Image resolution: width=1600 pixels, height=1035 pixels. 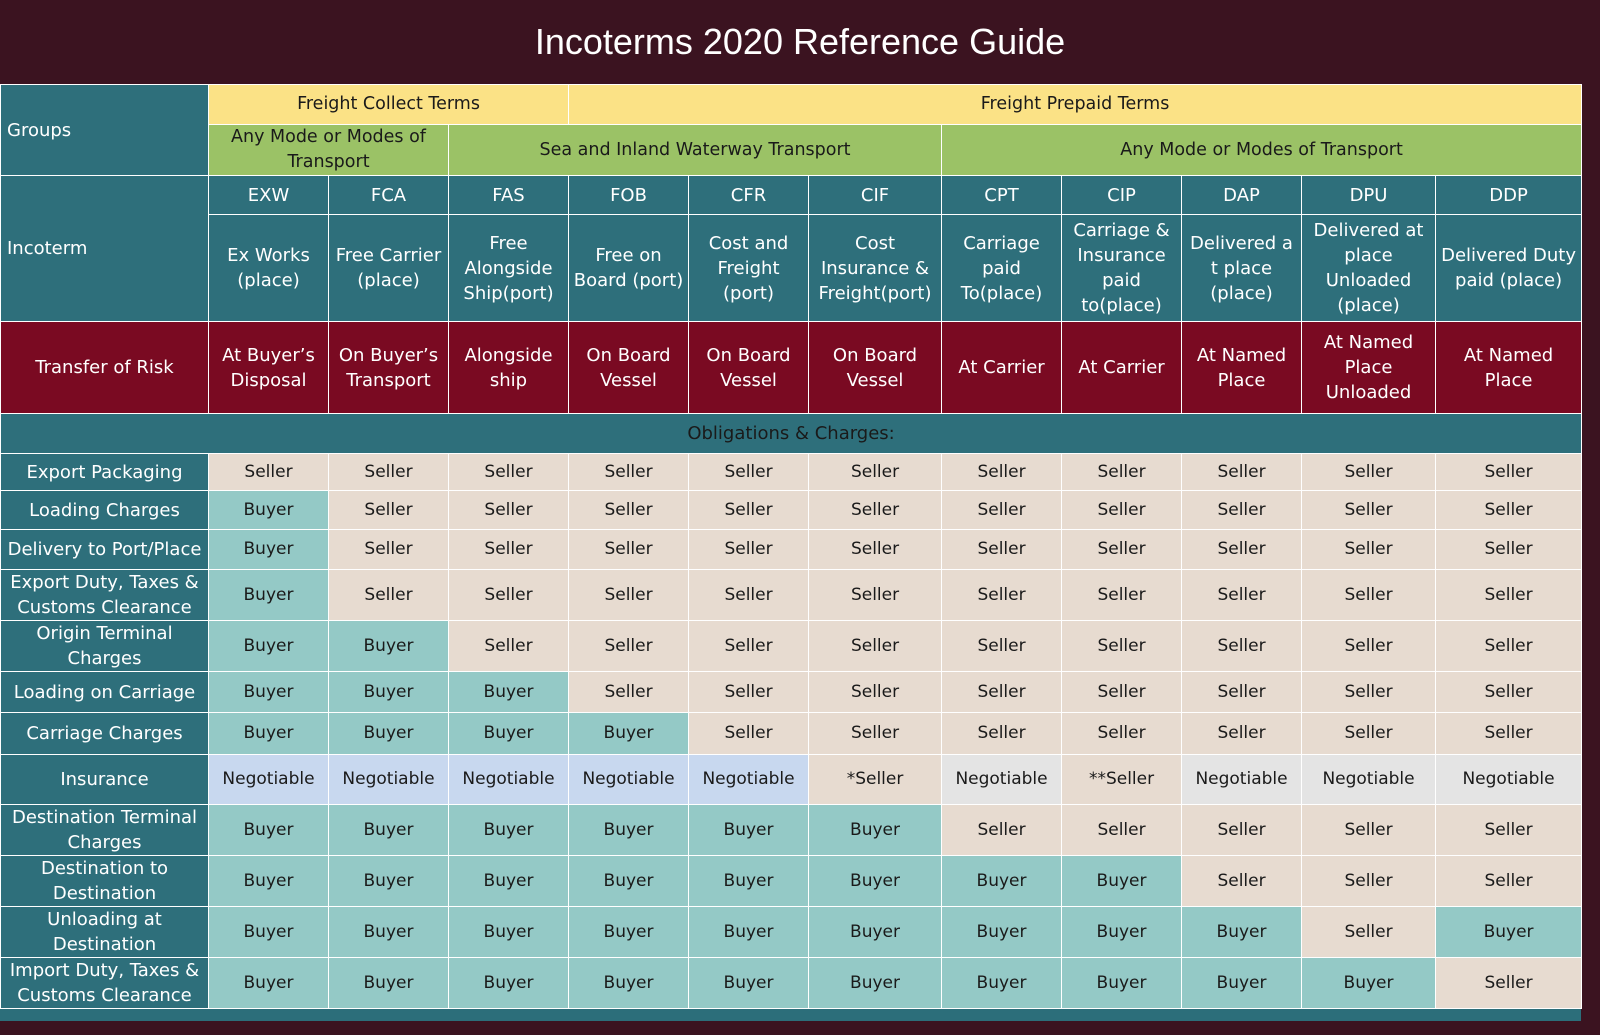 What do you see at coordinates (508, 367) in the screenshot?
I see `risk-cell-fas: Alongside ship` at bounding box center [508, 367].